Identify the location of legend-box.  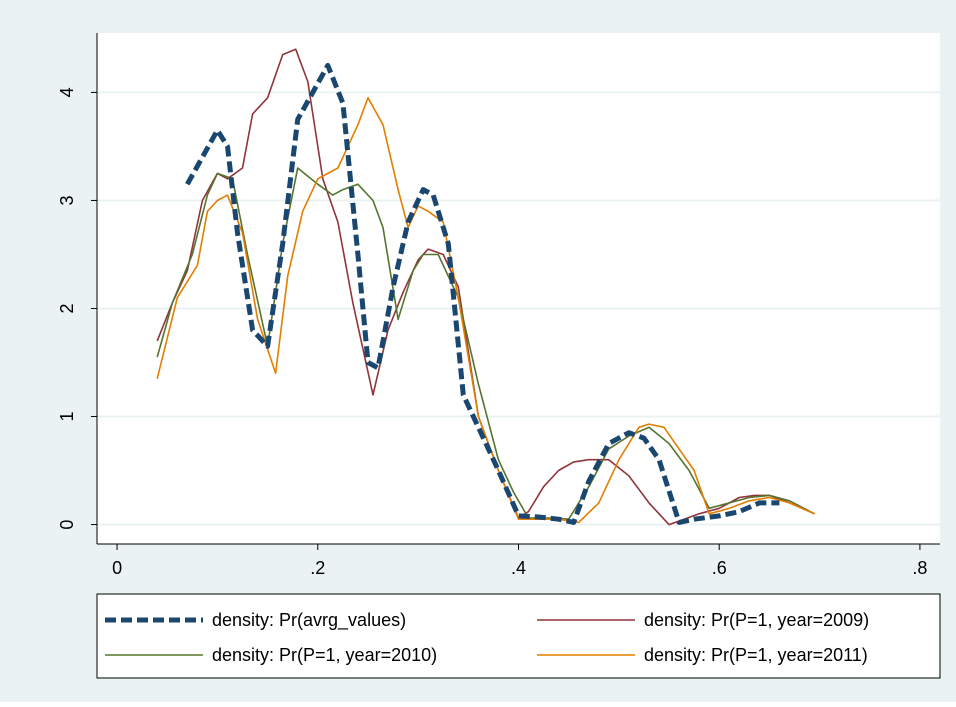
(518, 636).